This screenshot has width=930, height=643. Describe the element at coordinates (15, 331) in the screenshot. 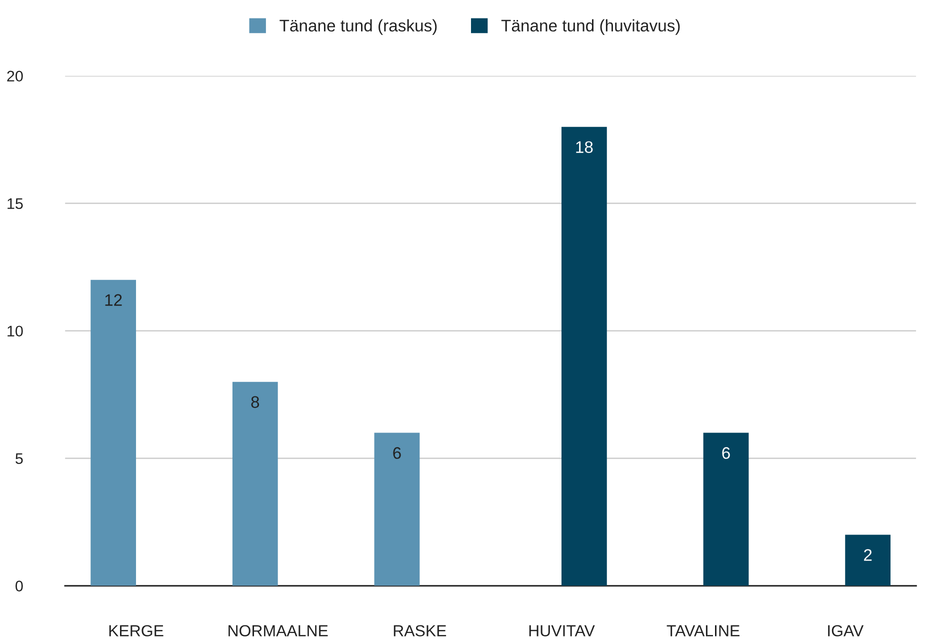

I see `y-tick-label: 10` at that location.